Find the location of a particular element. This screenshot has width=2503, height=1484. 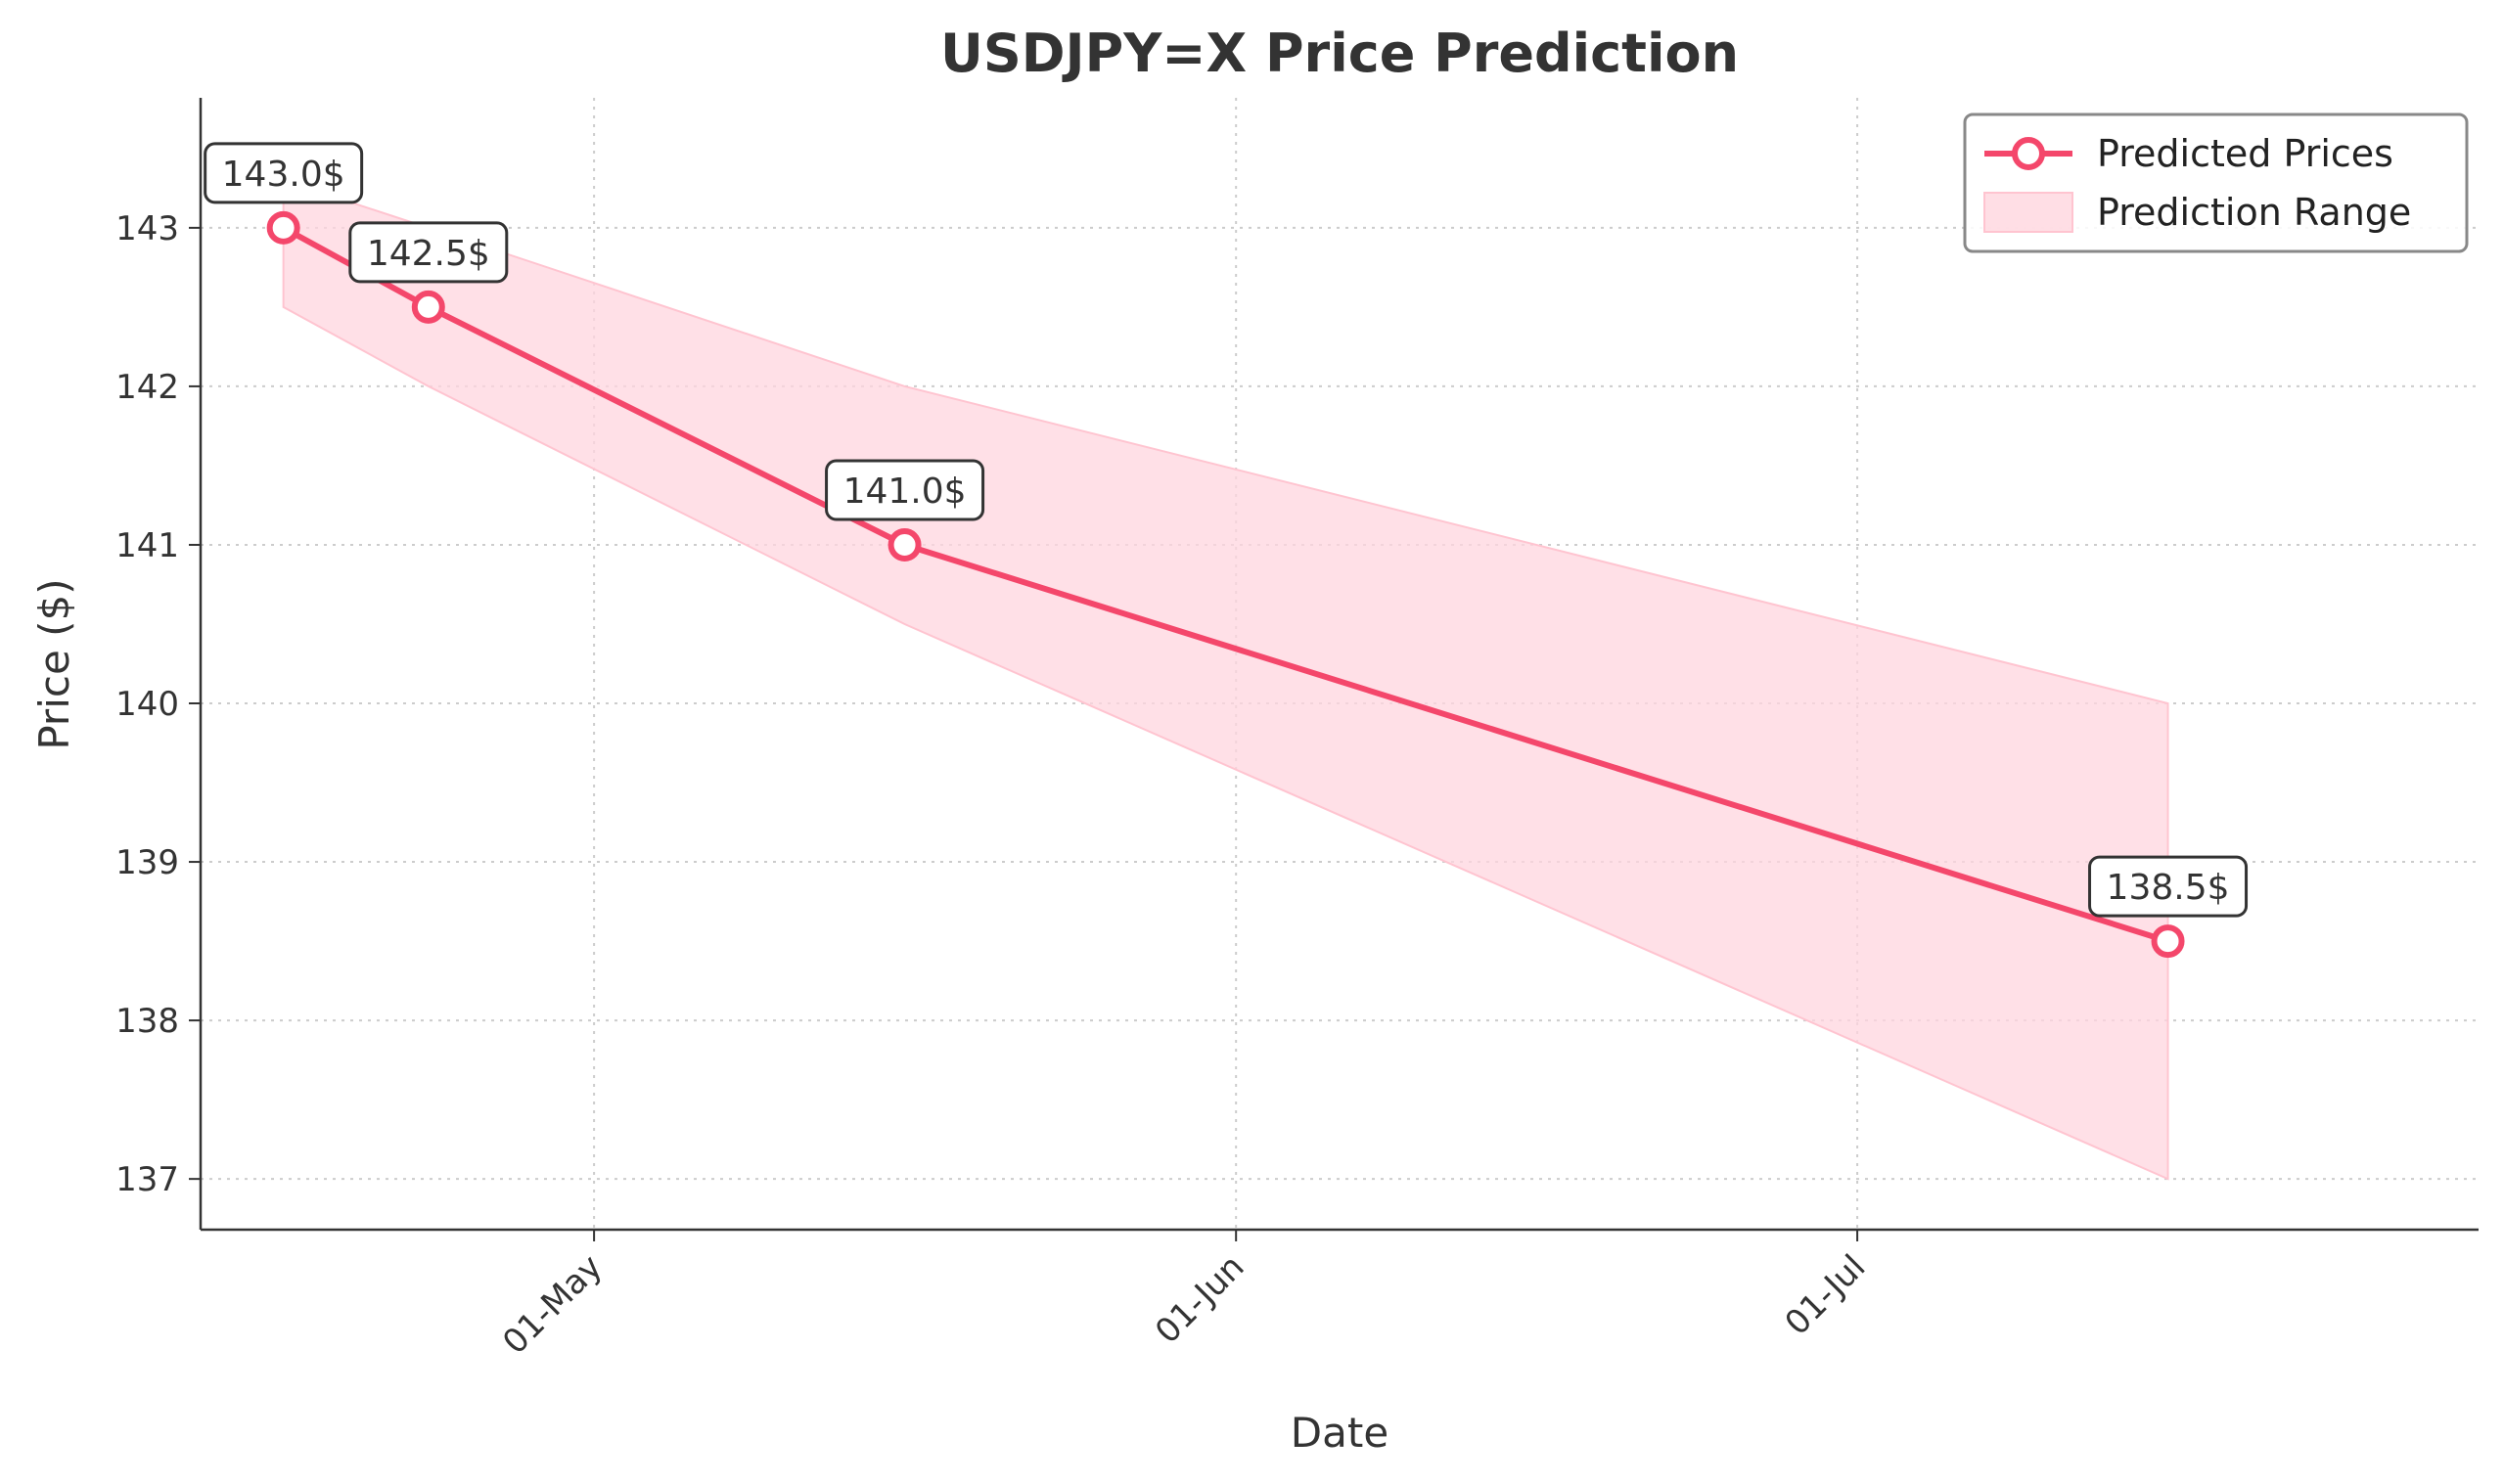

legend-marker-swatch is located at coordinates (2028, 153).